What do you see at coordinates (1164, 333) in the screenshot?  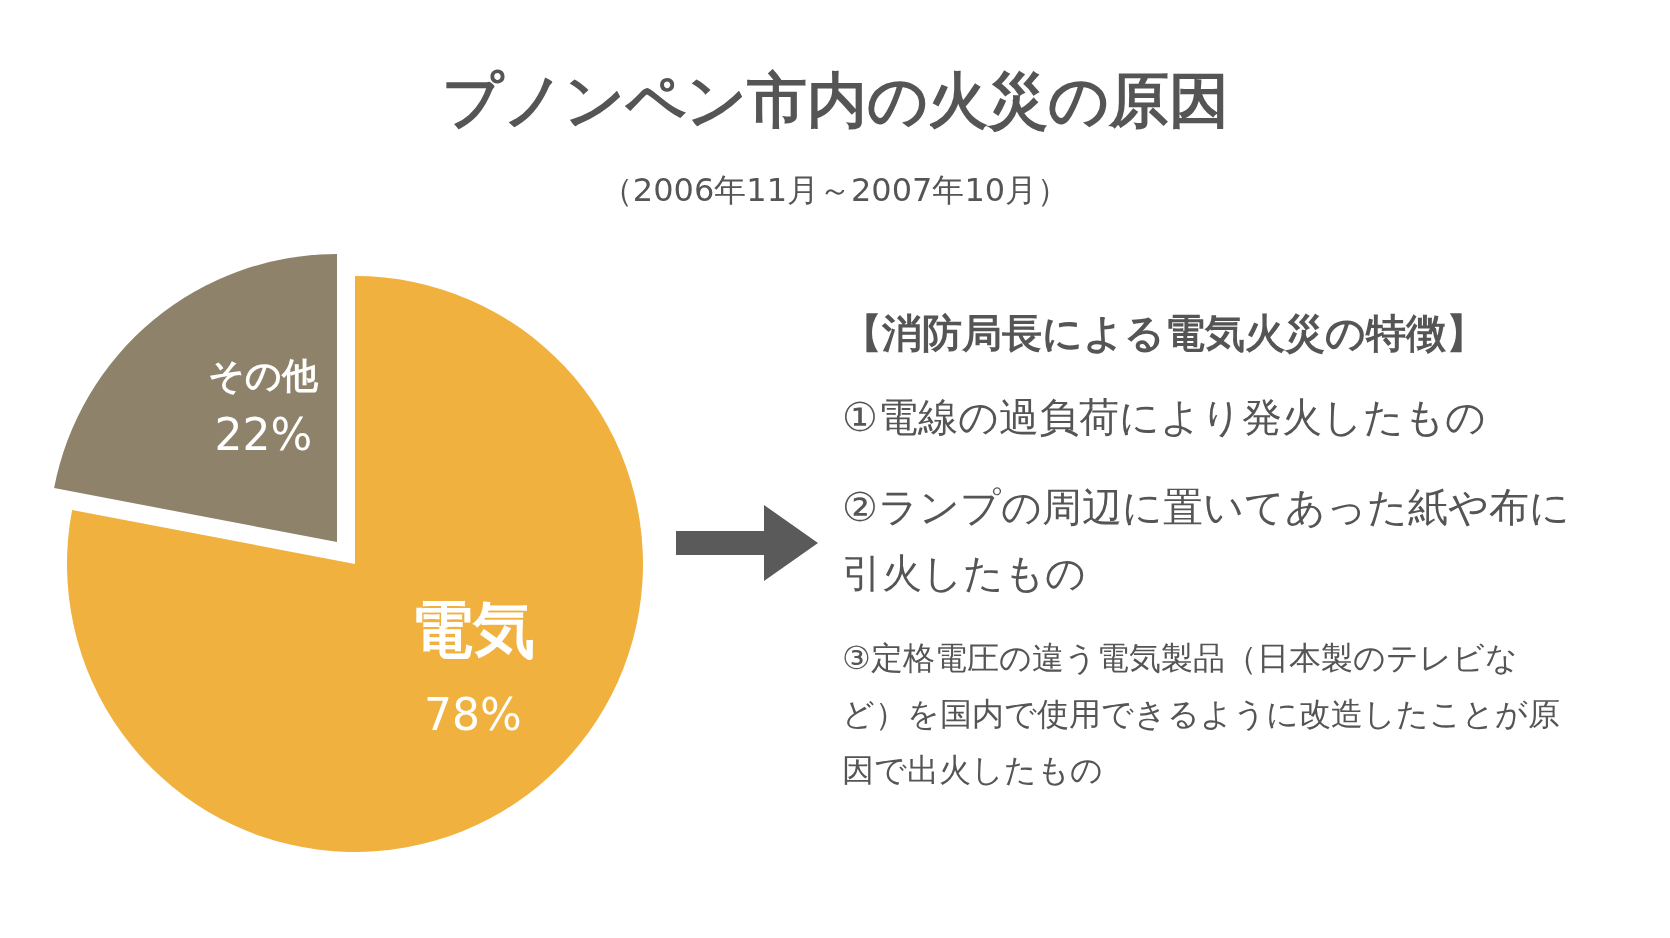 I see `text: 【消防局長による電気火災の特徴】` at bounding box center [1164, 333].